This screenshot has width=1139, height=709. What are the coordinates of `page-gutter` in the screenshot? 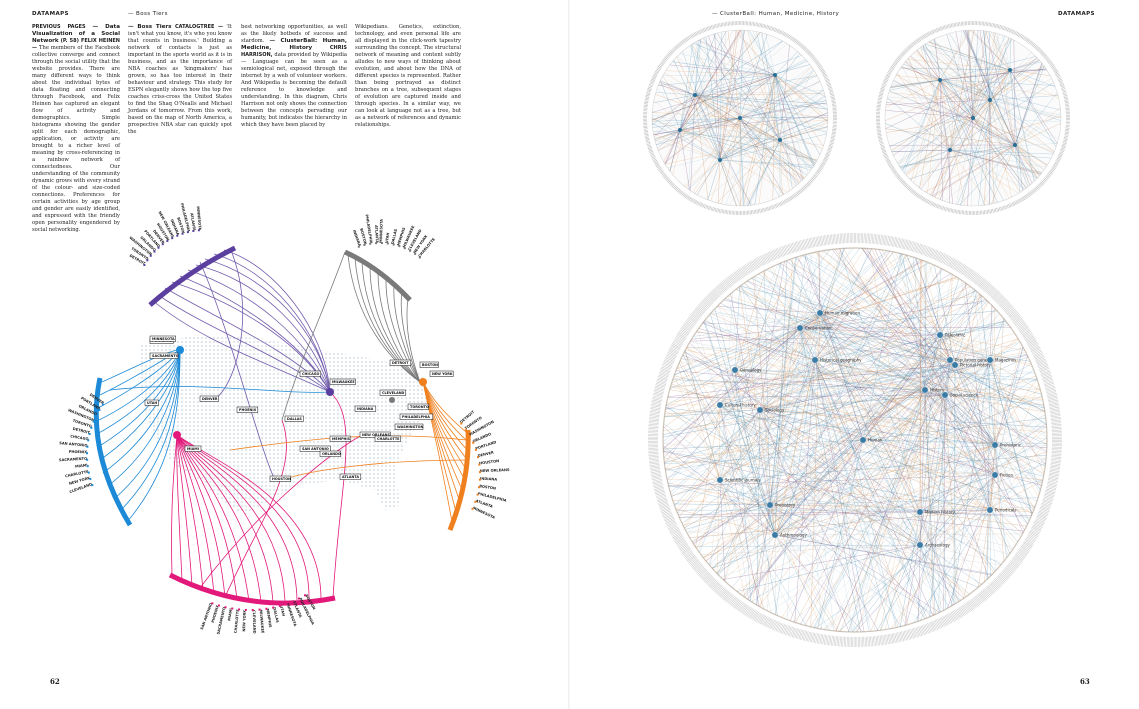 It's located at (569, 354).